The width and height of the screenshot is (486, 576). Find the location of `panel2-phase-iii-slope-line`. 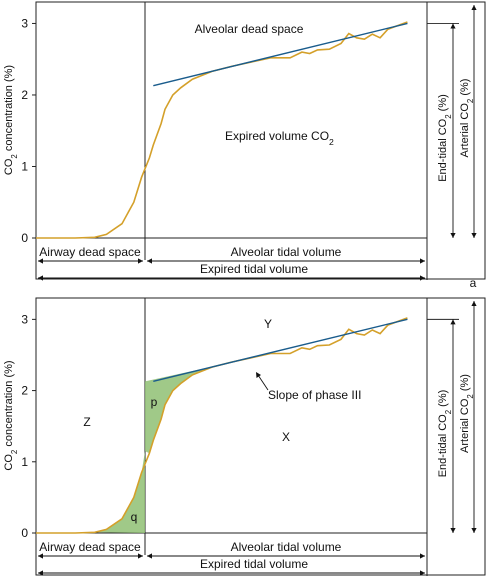

panel2-phase-iii-slope-line is located at coordinates (280, 350).